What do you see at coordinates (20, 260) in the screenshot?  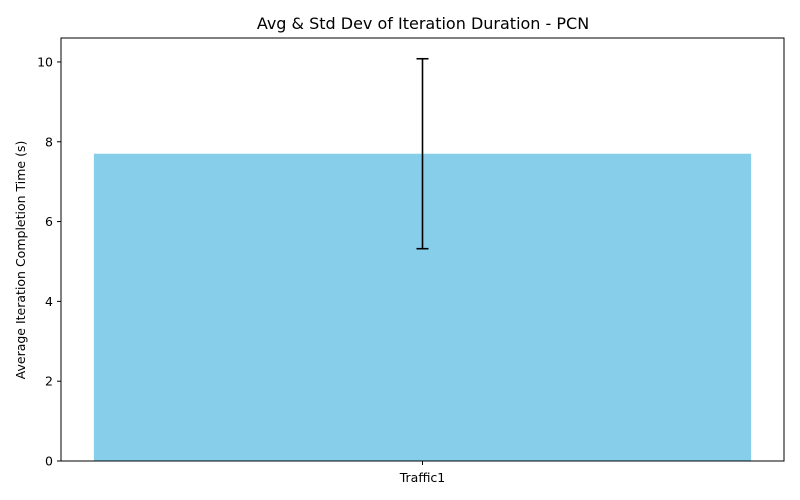 I see `y-axis-label: Average Iteration Completion Time (s)` at bounding box center [20, 260].